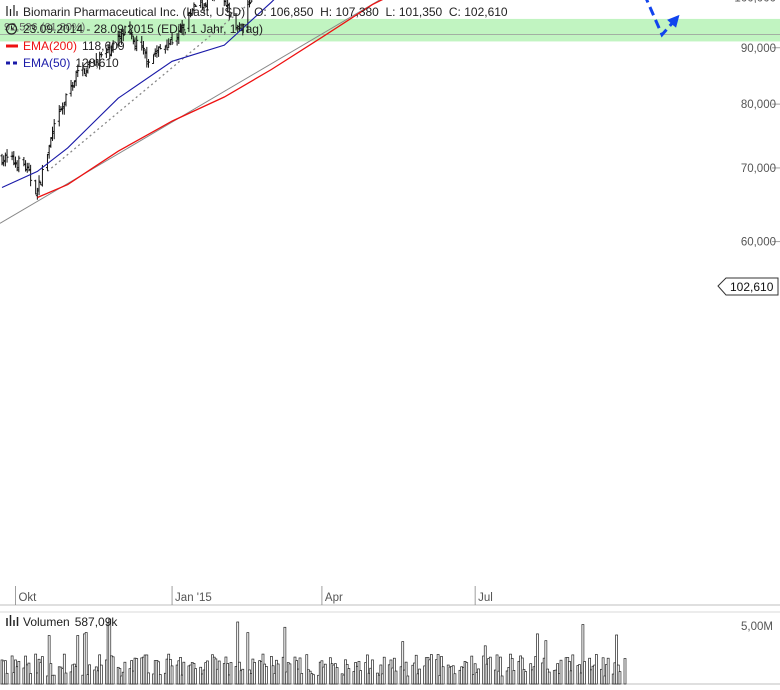 This screenshot has height=690, width=780. I want to click on svg-text:EMA(200)118,609: EMA(200) 118,609, so click(74, 46).